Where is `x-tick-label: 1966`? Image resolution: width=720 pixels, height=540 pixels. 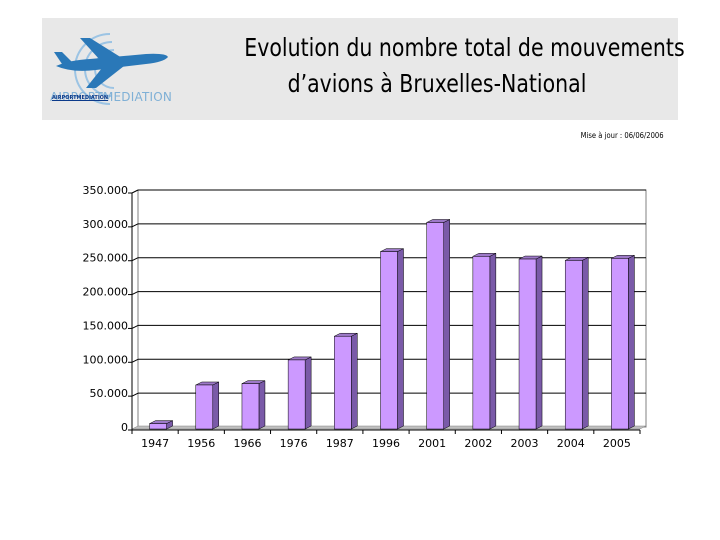 x-tick-label: 1966 is located at coordinates (247, 443).